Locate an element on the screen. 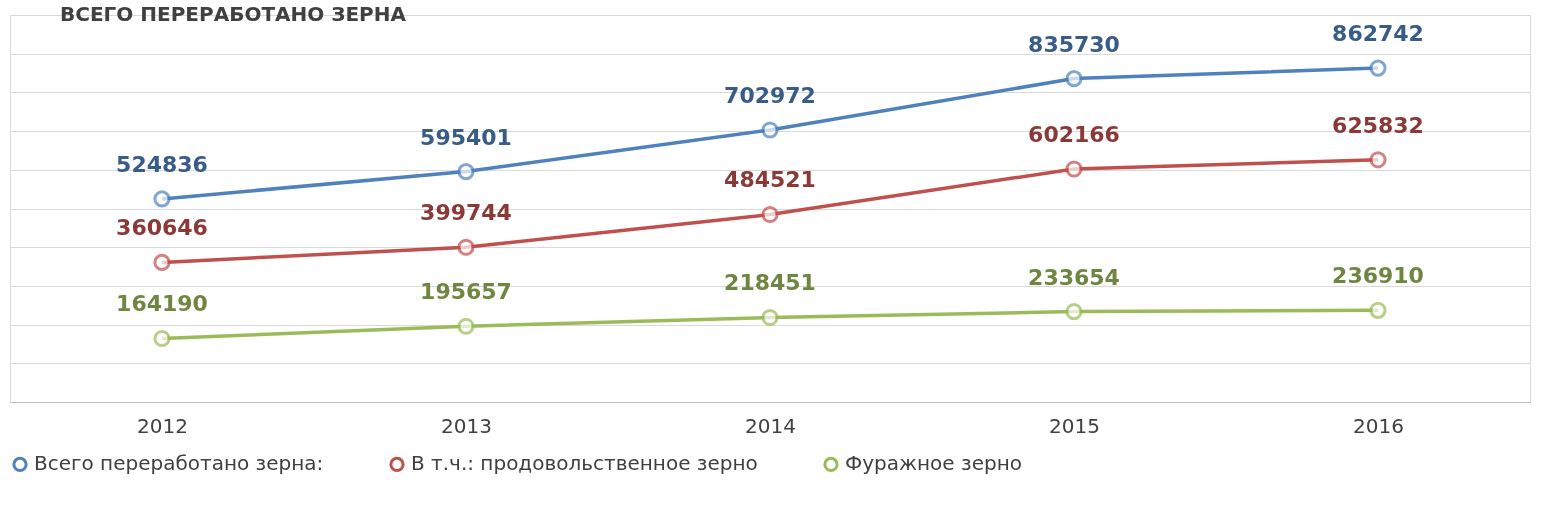 This screenshot has height=505, width=1555. x-tick-label: 2013 is located at coordinates (466, 425).